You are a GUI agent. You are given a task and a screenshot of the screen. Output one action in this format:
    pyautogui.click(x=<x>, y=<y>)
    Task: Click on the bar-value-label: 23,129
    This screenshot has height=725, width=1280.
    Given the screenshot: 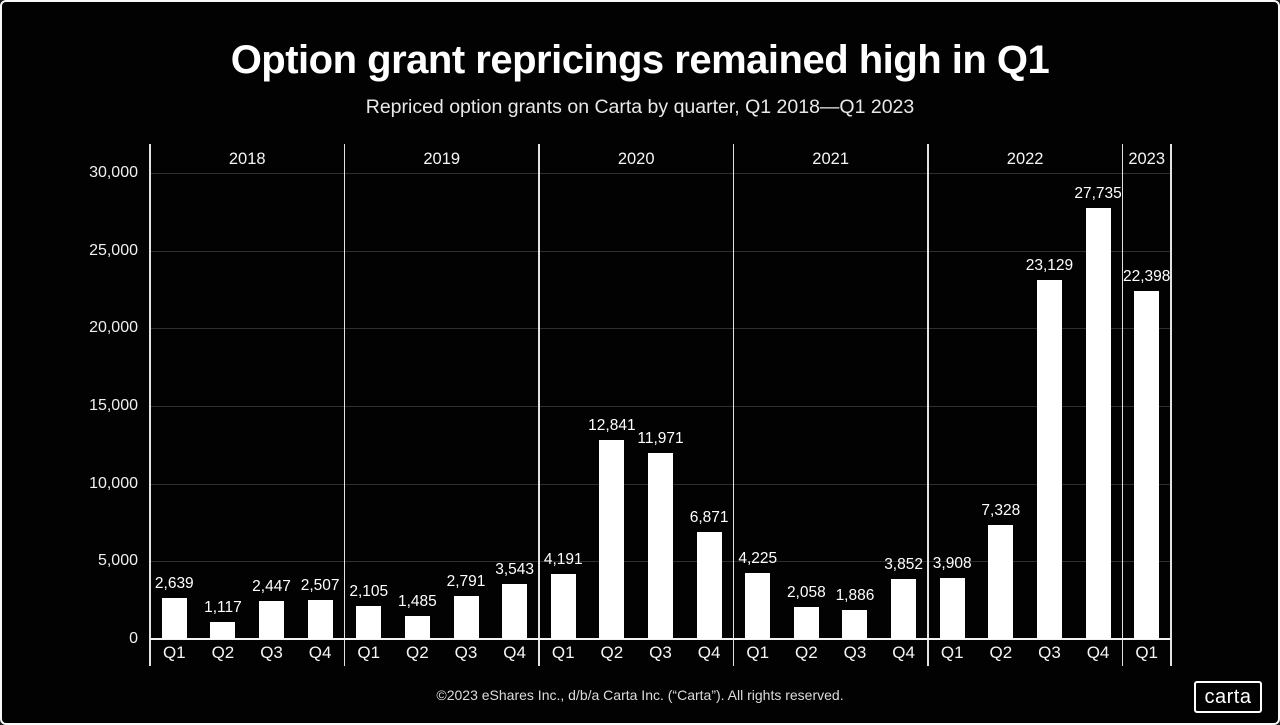 What is the action you would take?
    pyautogui.click(x=1049, y=265)
    